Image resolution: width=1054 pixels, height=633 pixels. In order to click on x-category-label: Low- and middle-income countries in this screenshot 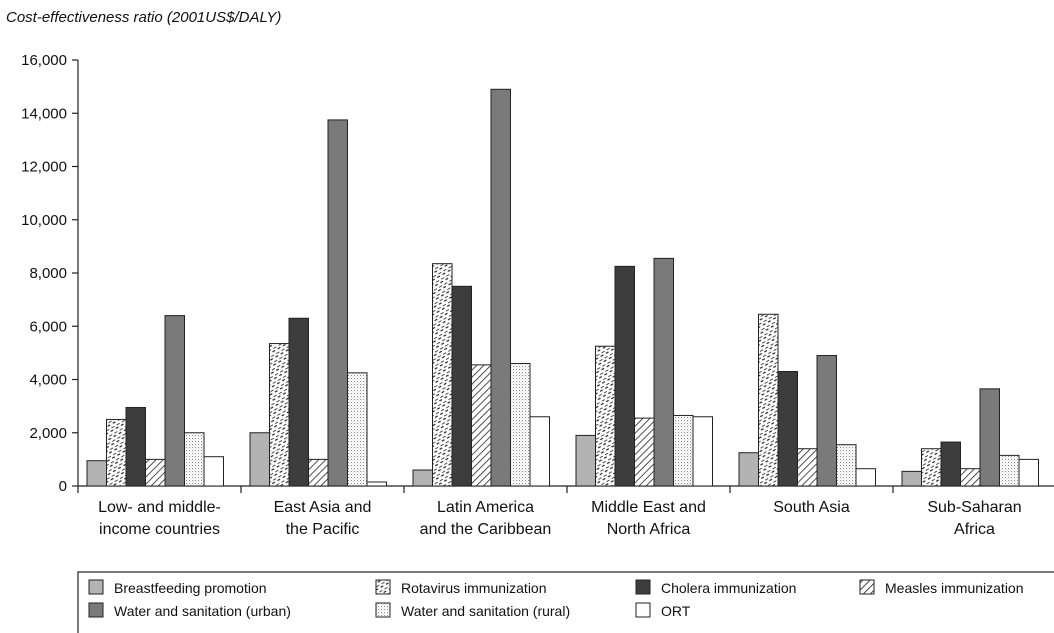, I will do `click(159, 518)`.